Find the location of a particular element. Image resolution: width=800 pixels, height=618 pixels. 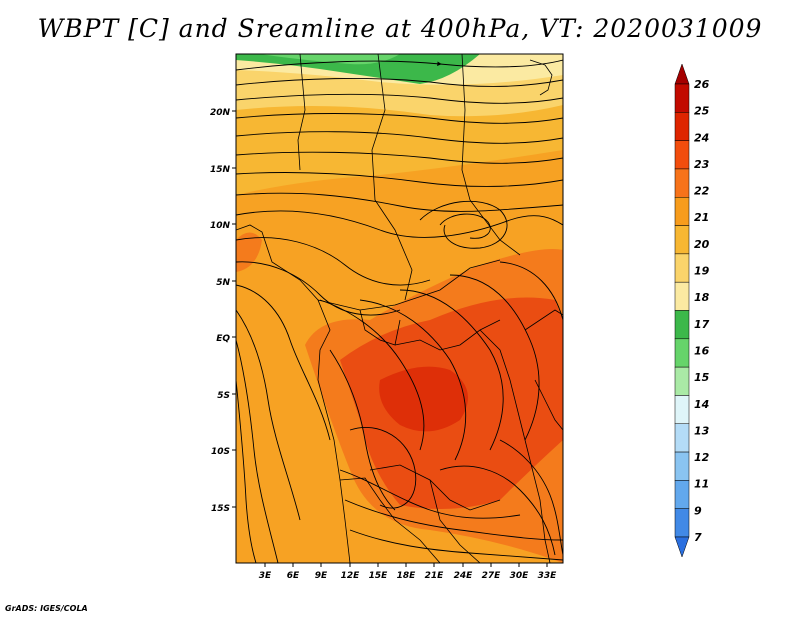

lat-label-15n: 15N is located at coordinates (220, 170).